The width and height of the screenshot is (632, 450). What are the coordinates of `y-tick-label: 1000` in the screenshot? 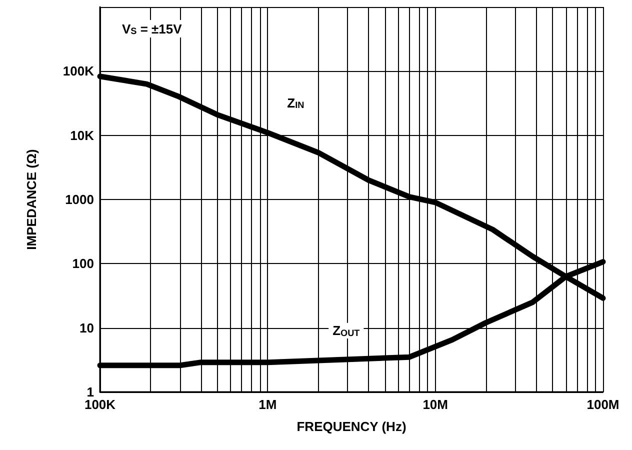 It's located at (79, 199).